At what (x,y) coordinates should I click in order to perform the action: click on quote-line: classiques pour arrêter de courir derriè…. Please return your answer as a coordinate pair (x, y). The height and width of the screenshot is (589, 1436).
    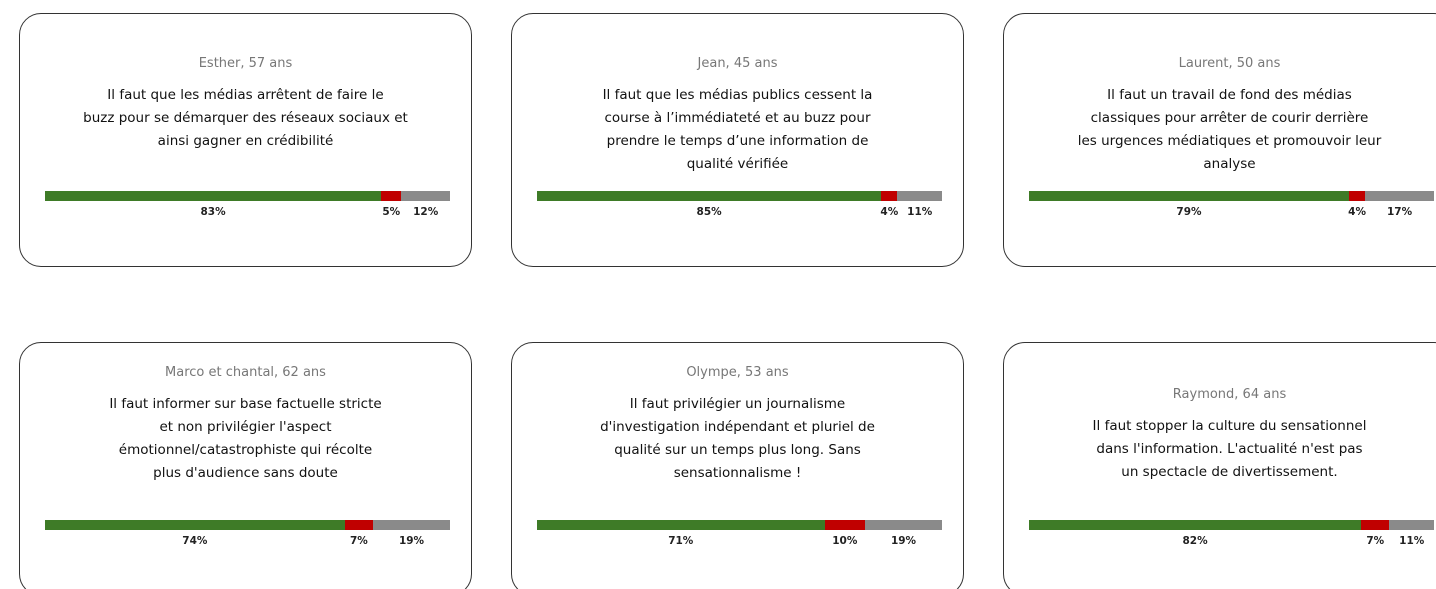
    Looking at the image, I should click on (1229, 118).